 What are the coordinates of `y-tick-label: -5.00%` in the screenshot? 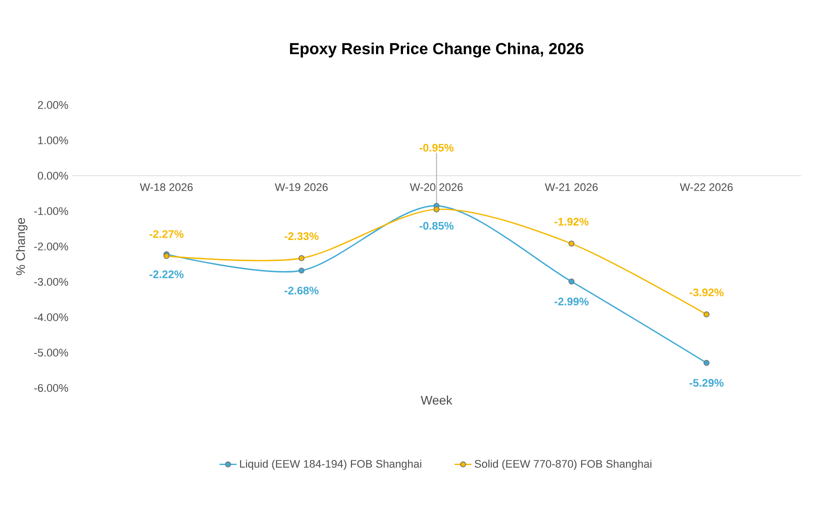 It's located at (51, 352).